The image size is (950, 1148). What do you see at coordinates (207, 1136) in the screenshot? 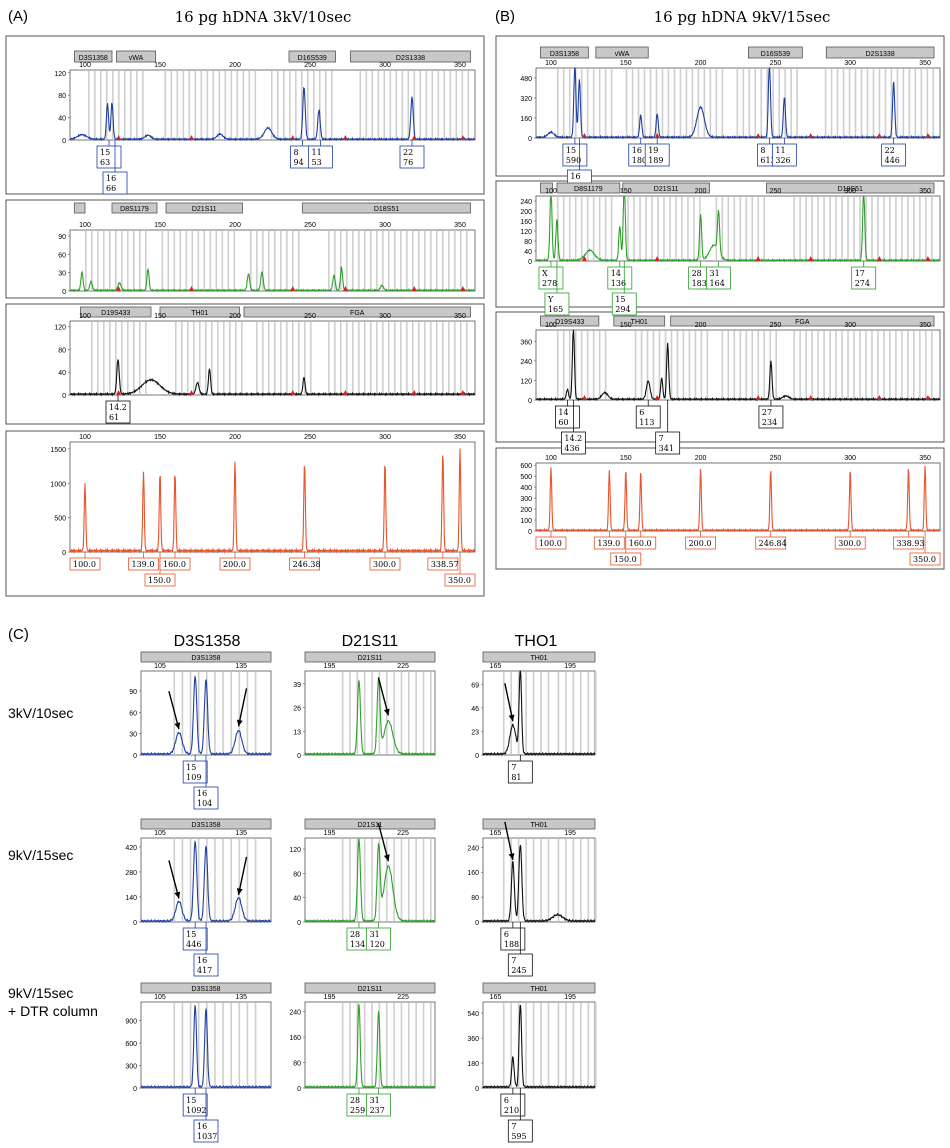
I see `allele-height: 1037` at bounding box center [207, 1136].